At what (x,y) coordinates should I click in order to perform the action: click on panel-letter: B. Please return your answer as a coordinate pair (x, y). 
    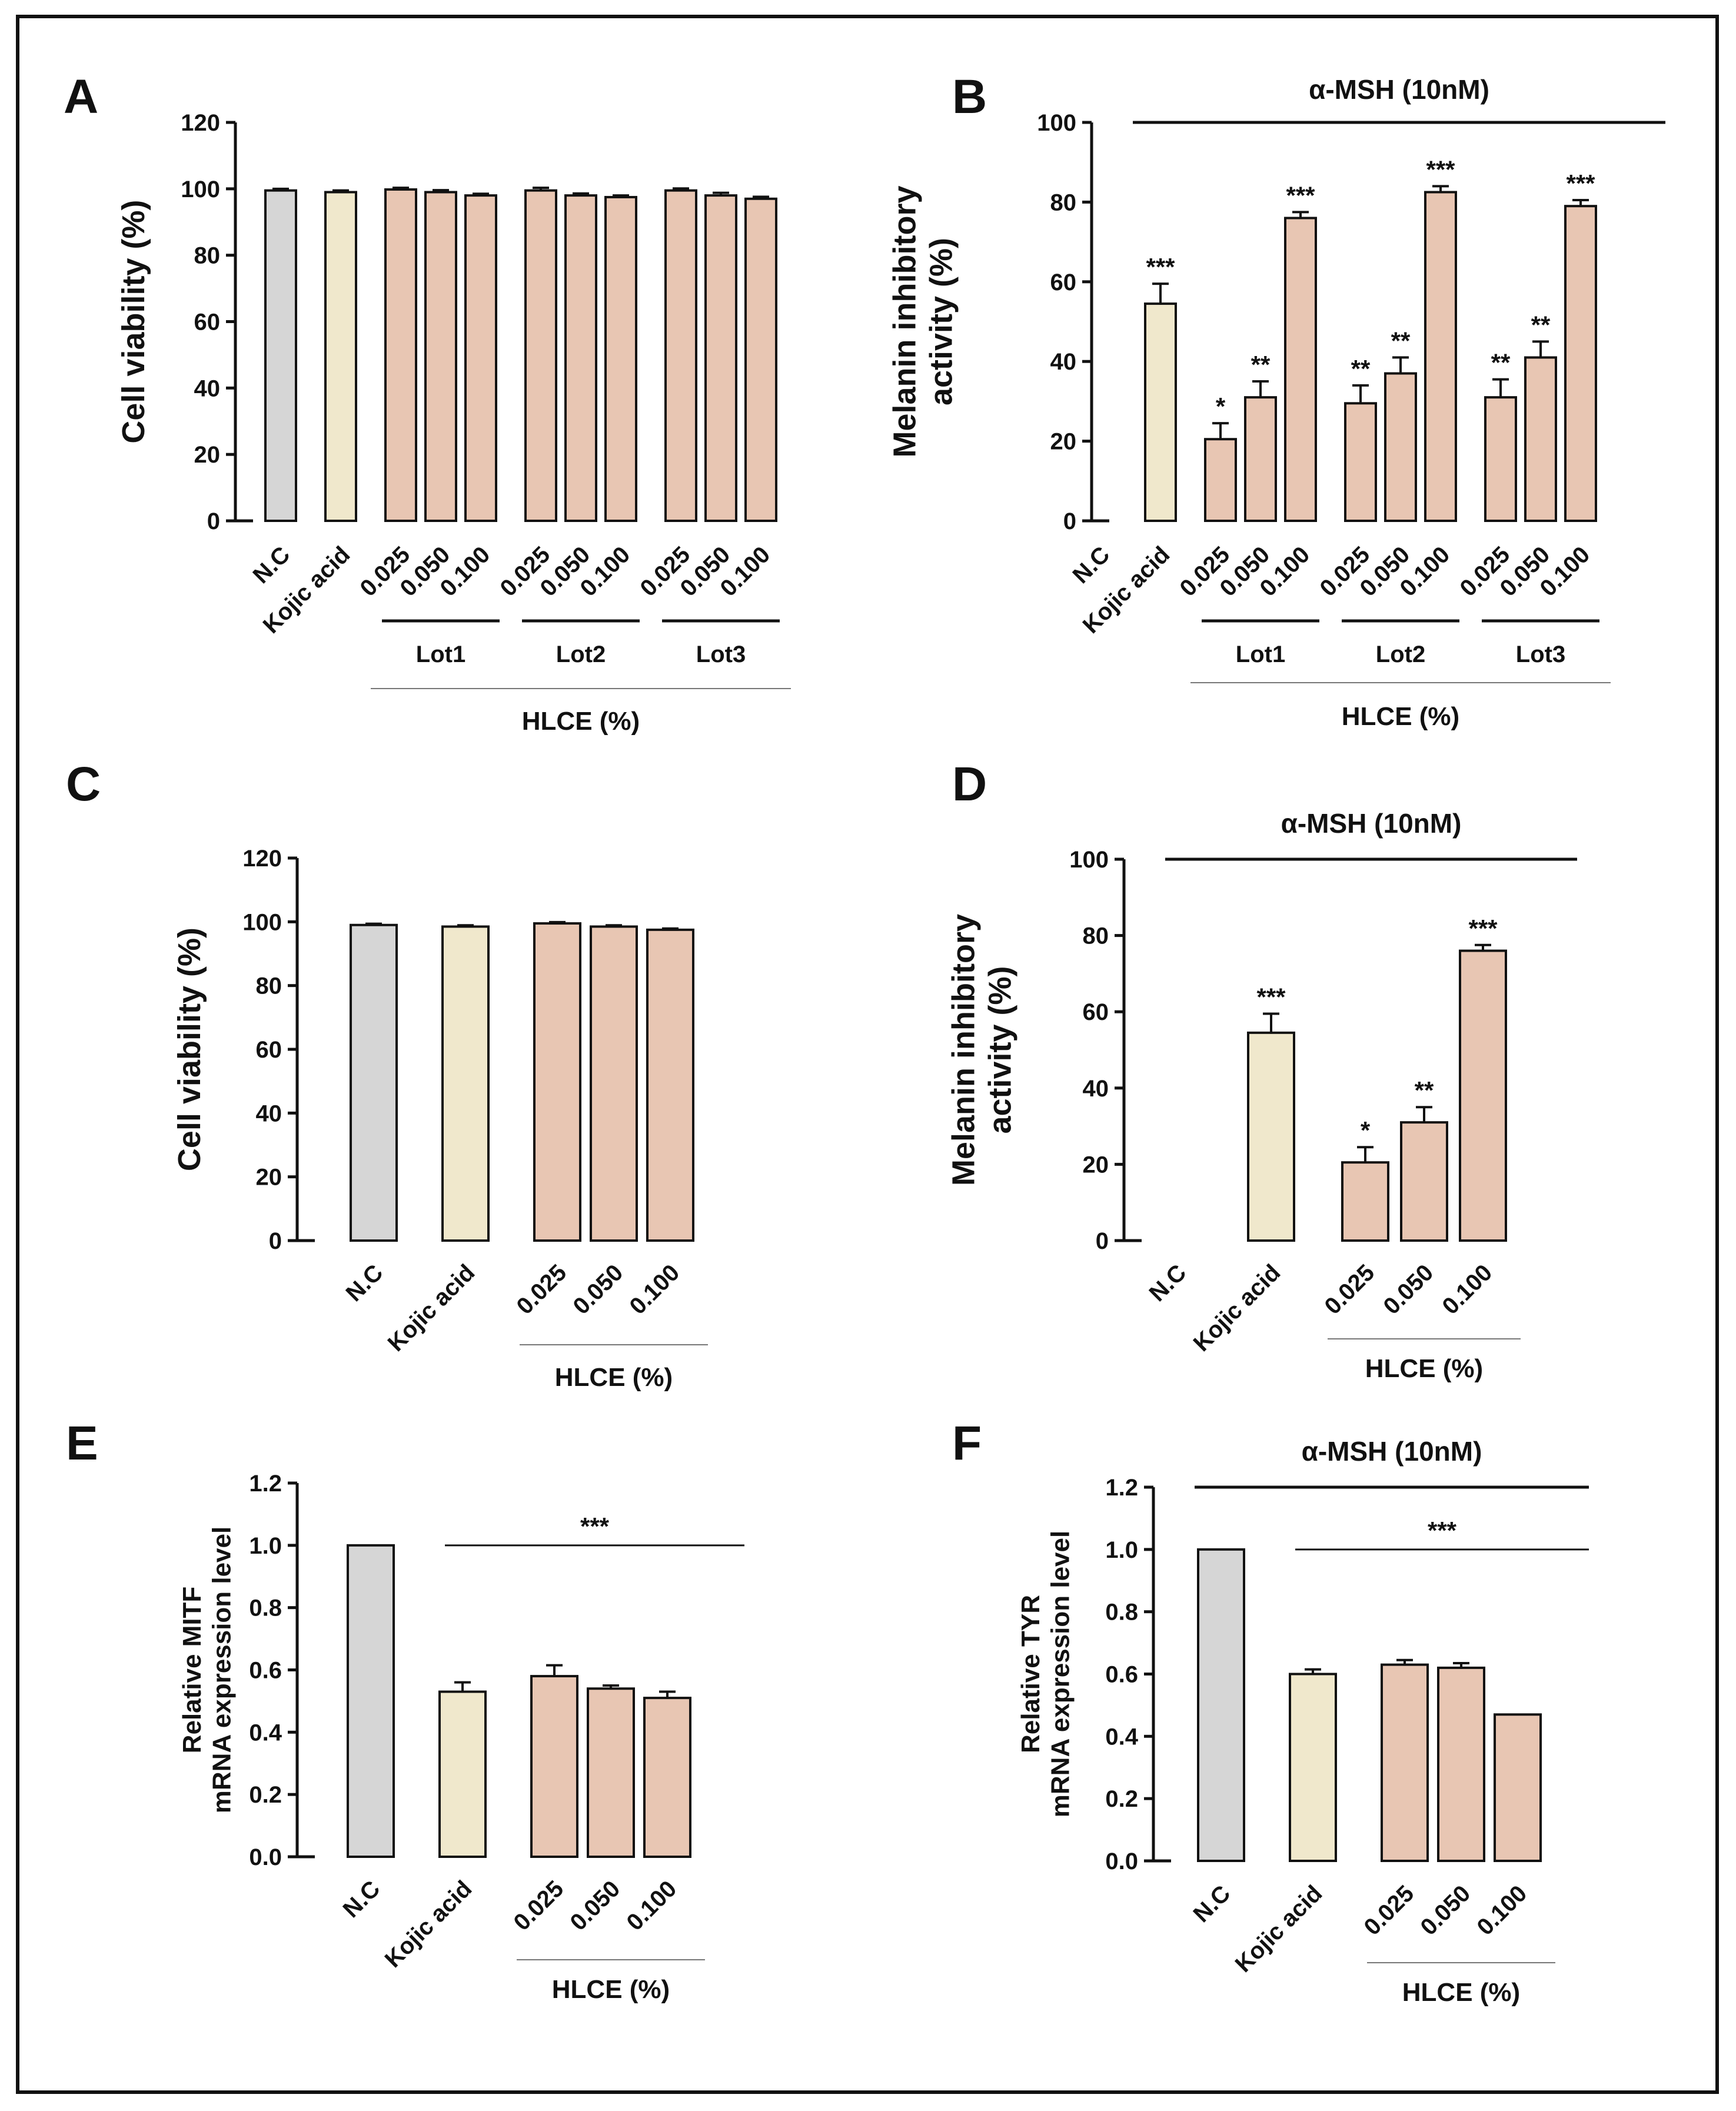
    Looking at the image, I should click on (970, 97).